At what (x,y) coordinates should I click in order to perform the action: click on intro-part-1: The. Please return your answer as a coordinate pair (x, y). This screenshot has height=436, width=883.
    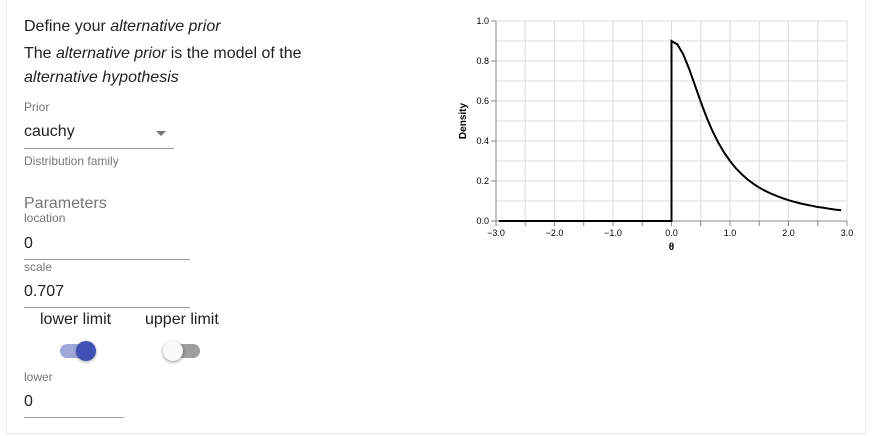
    Looking at the image, I should click on (40, 53).